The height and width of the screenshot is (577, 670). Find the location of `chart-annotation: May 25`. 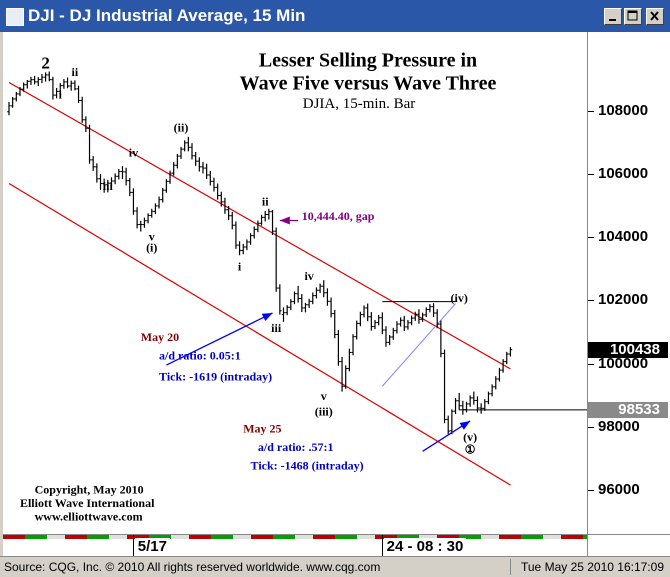

chart-annotation: May 25 is located at coordinates (262, 428).